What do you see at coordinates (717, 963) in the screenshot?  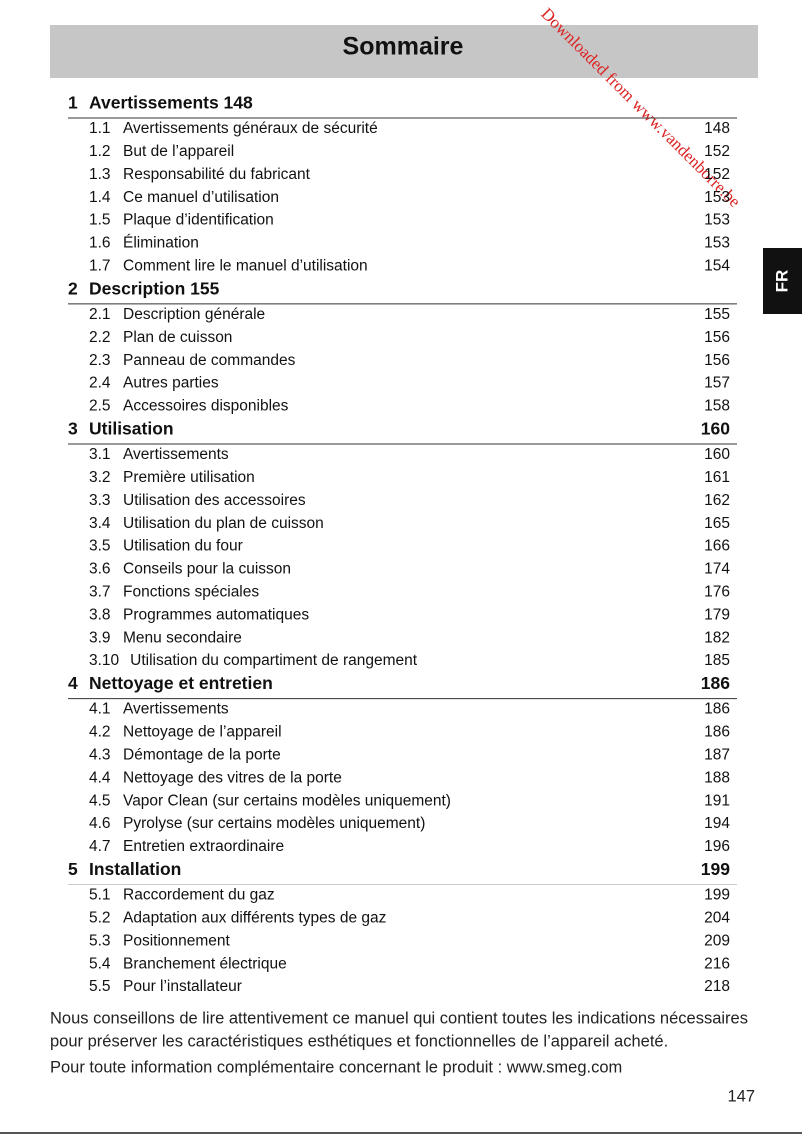 I see `item-page: 216` at bounding box center [717, 963].